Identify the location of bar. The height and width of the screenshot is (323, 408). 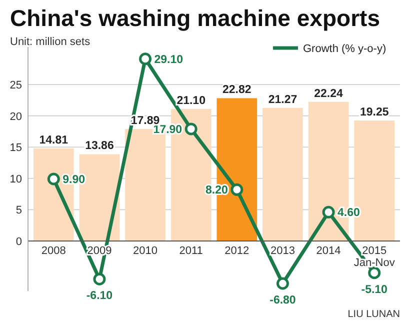
(282, 174).